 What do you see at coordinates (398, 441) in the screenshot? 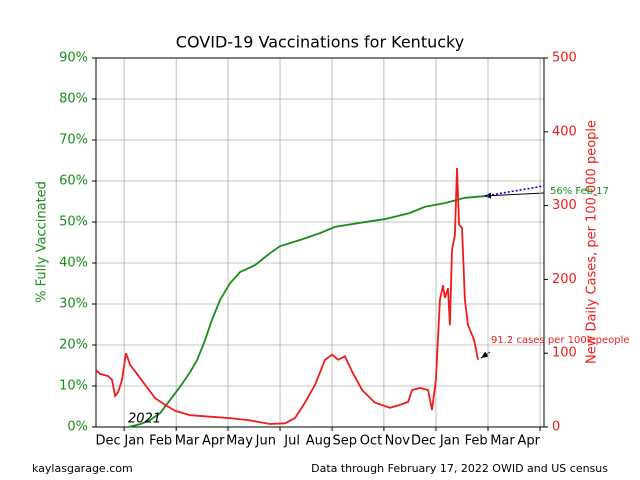
I see `x-tick-label: Nov` at bounding box center [398, 441].